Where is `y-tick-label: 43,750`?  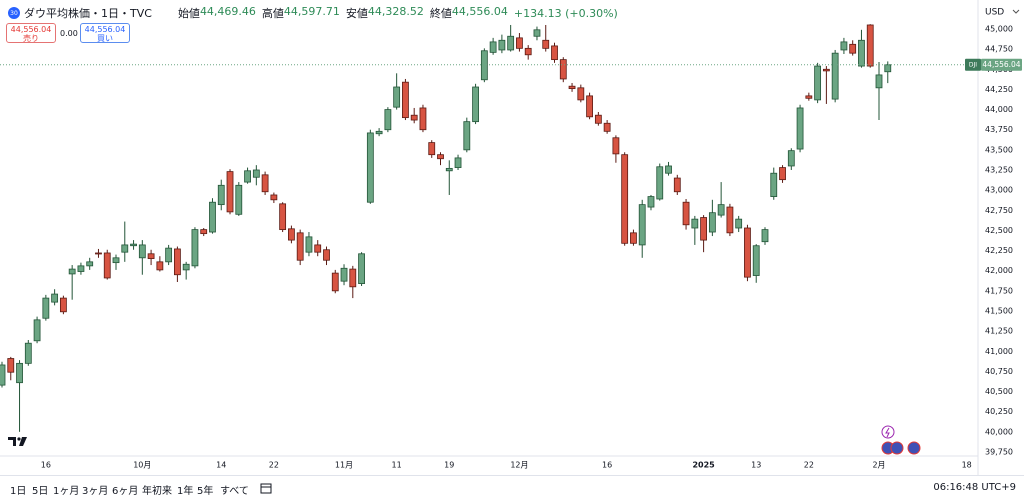 y-tick-label: 43,750 is located at coordinates (999, 129).